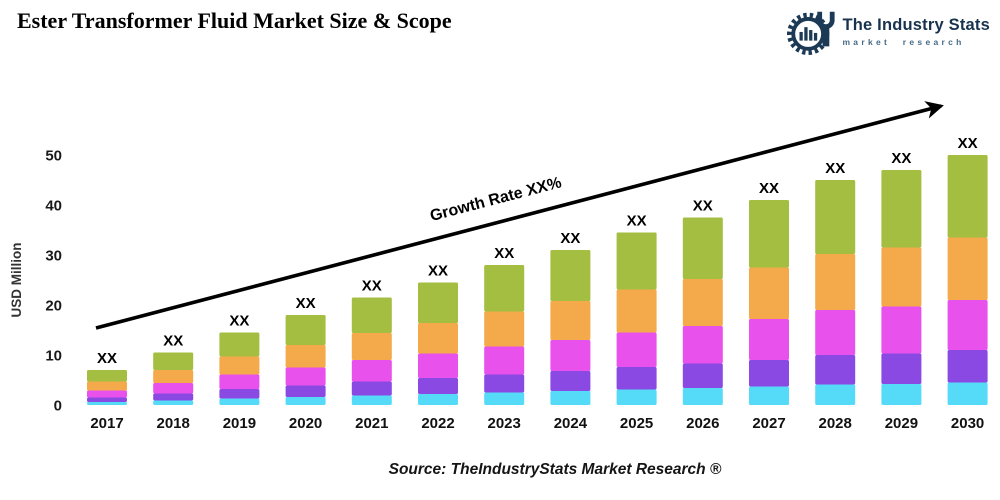 This screenshot has height=500, width=1000. Describe the element at coordinates (437, 423) in the screenshot. I see `x-tick-label-2022: 2022` at that location.